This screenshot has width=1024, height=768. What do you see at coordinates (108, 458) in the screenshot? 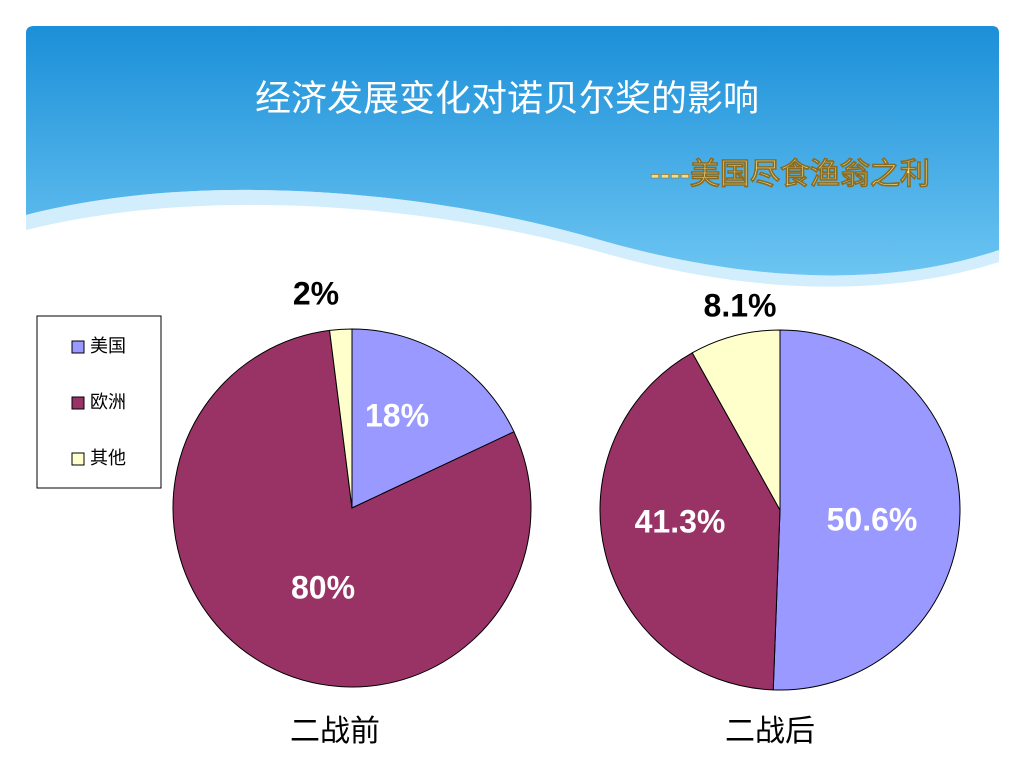
I see `legend-label: 其他` at bounding box center [108, 458].